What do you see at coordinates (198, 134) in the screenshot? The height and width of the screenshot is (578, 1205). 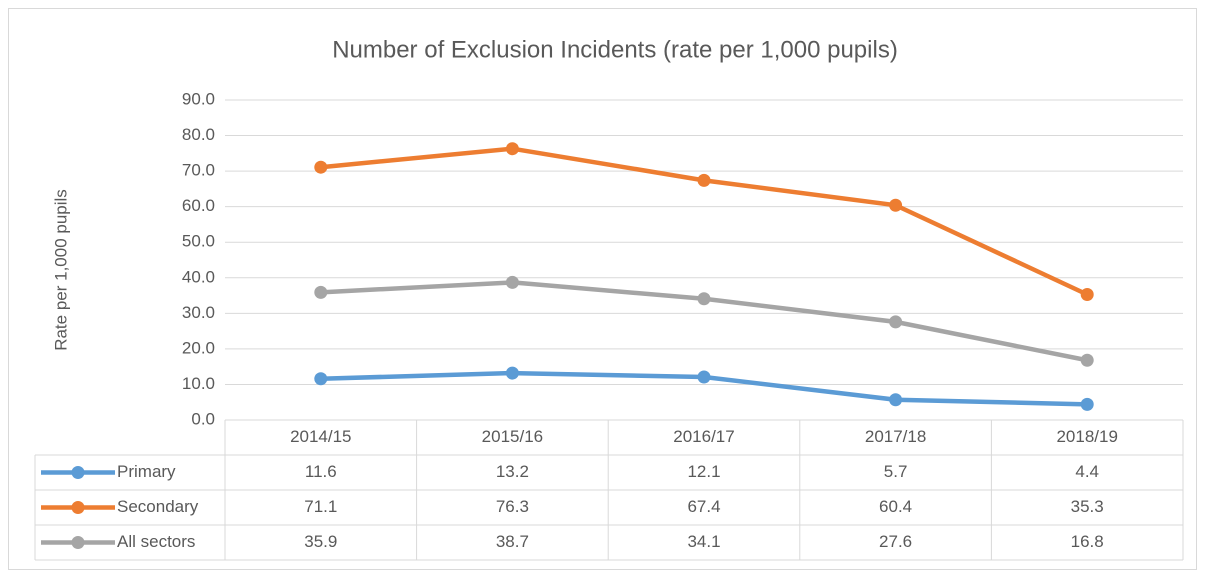 I see `y-tick-label: 80.0` at bounding box center [198, 134].